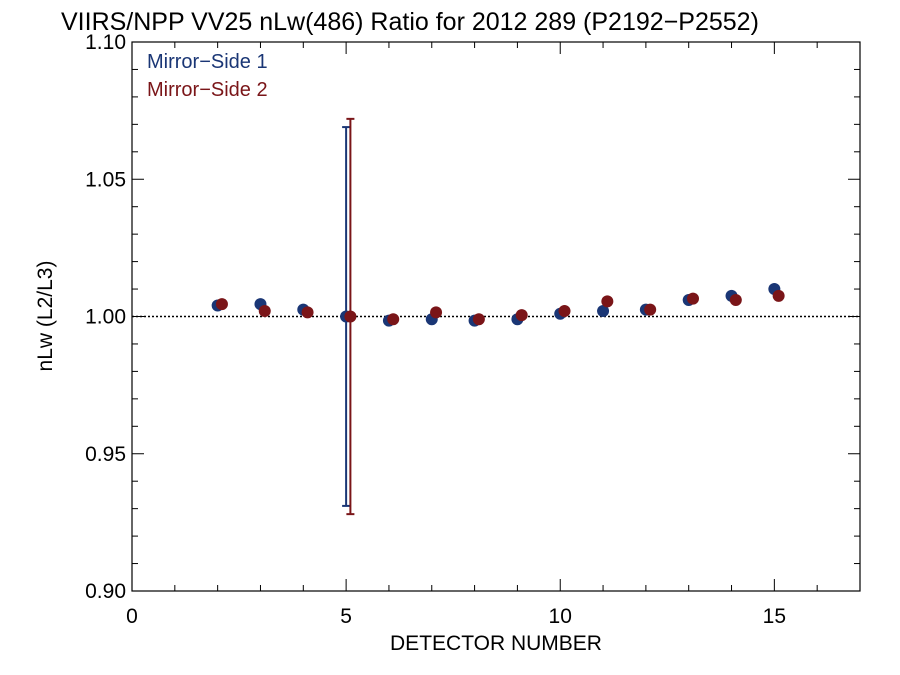 This screenshot has height=675, width=900. Describe the element at coordinates (105, 179) in the screenshot. I see `y-tick-label: 1.05` at that location.